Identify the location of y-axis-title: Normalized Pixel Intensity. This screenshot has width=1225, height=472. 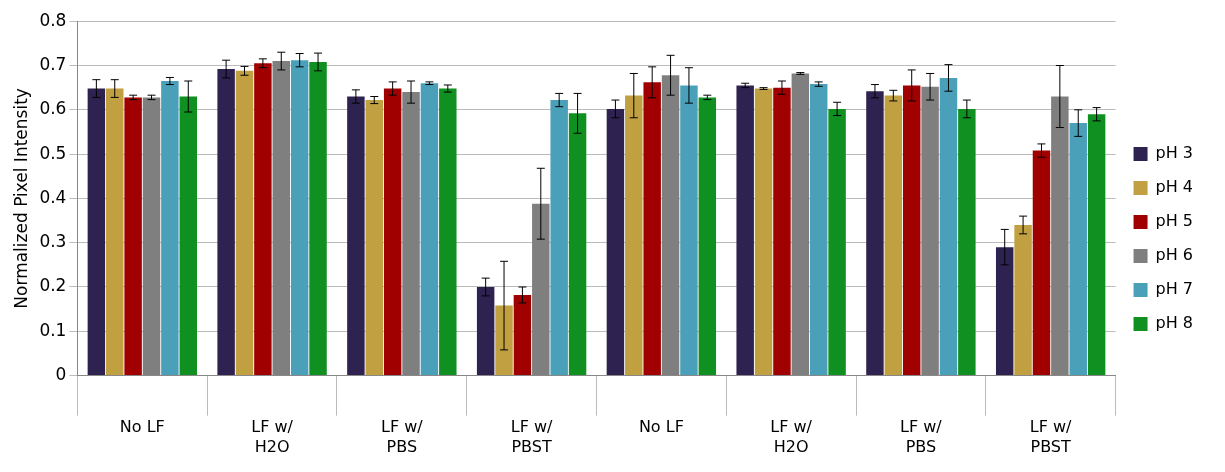
(20, 198).